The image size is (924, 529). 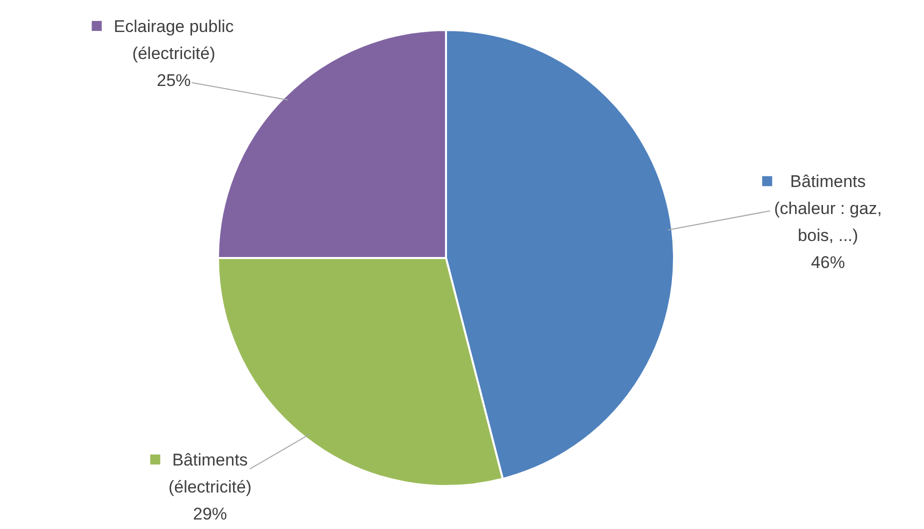 What do you see at coordinates (210, 473) in the screenshot?
I see `legend-label: Bâtiments (électricité)` at bounding box center [210, 473].